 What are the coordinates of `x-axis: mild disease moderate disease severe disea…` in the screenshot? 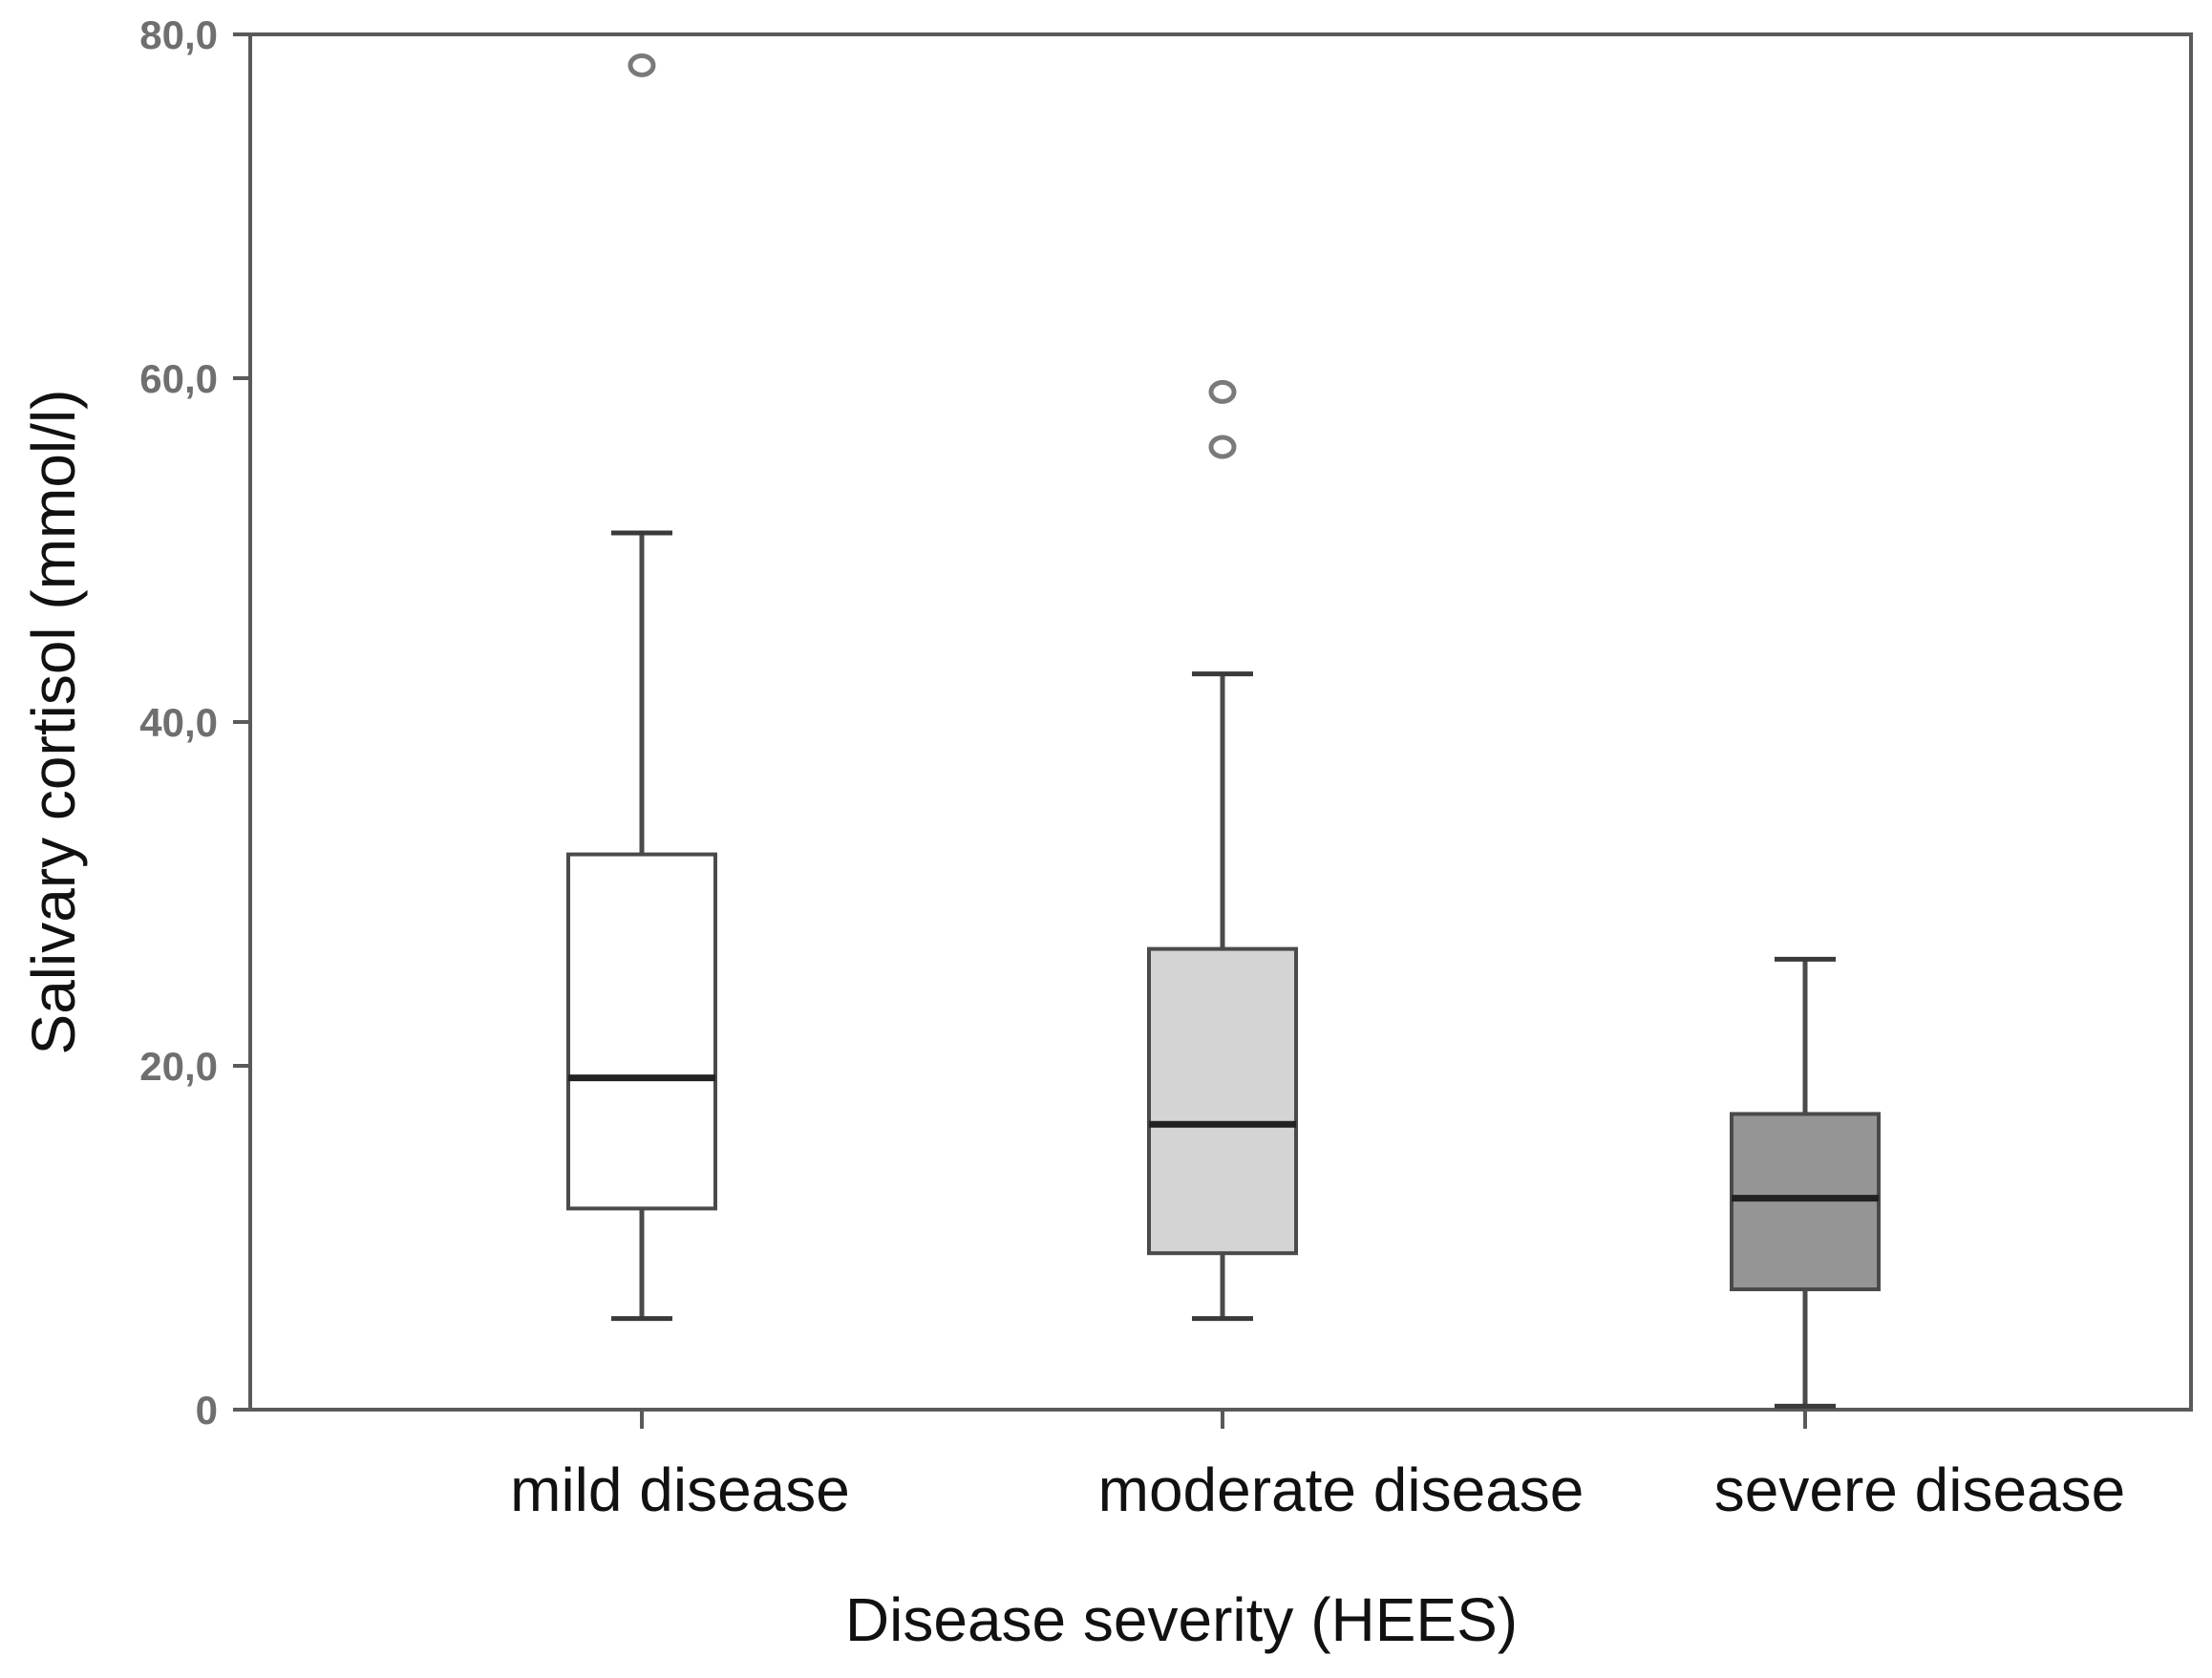 It's located at (1317, 1467).